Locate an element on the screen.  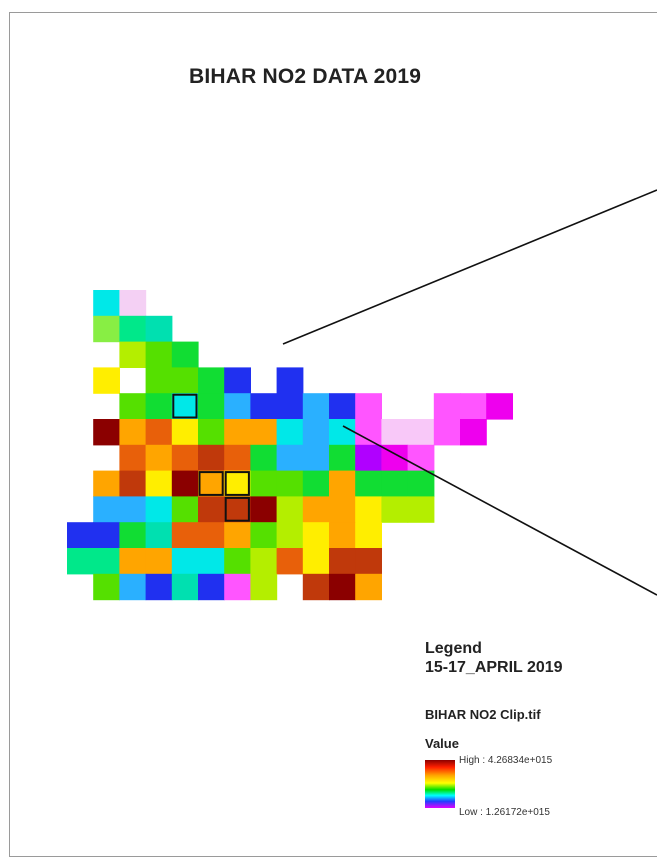
leader-line-lower is located at coordinates (499, 510).